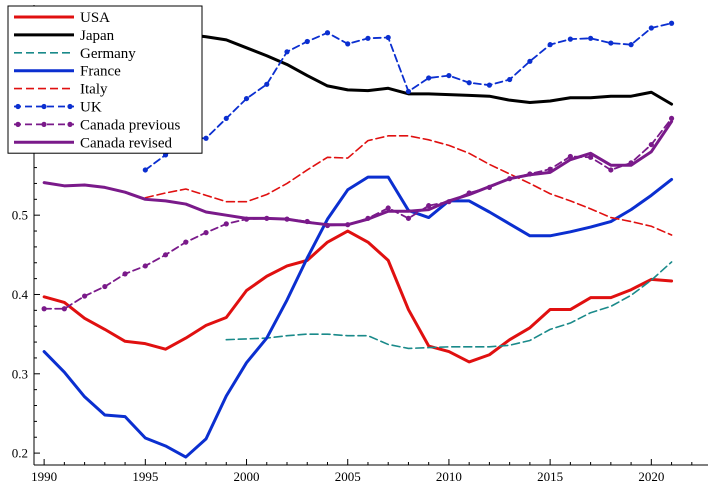 The height and width of the screenshot is (489, 713). I want to click on legend-item-uk: UK, so click(58, 108).